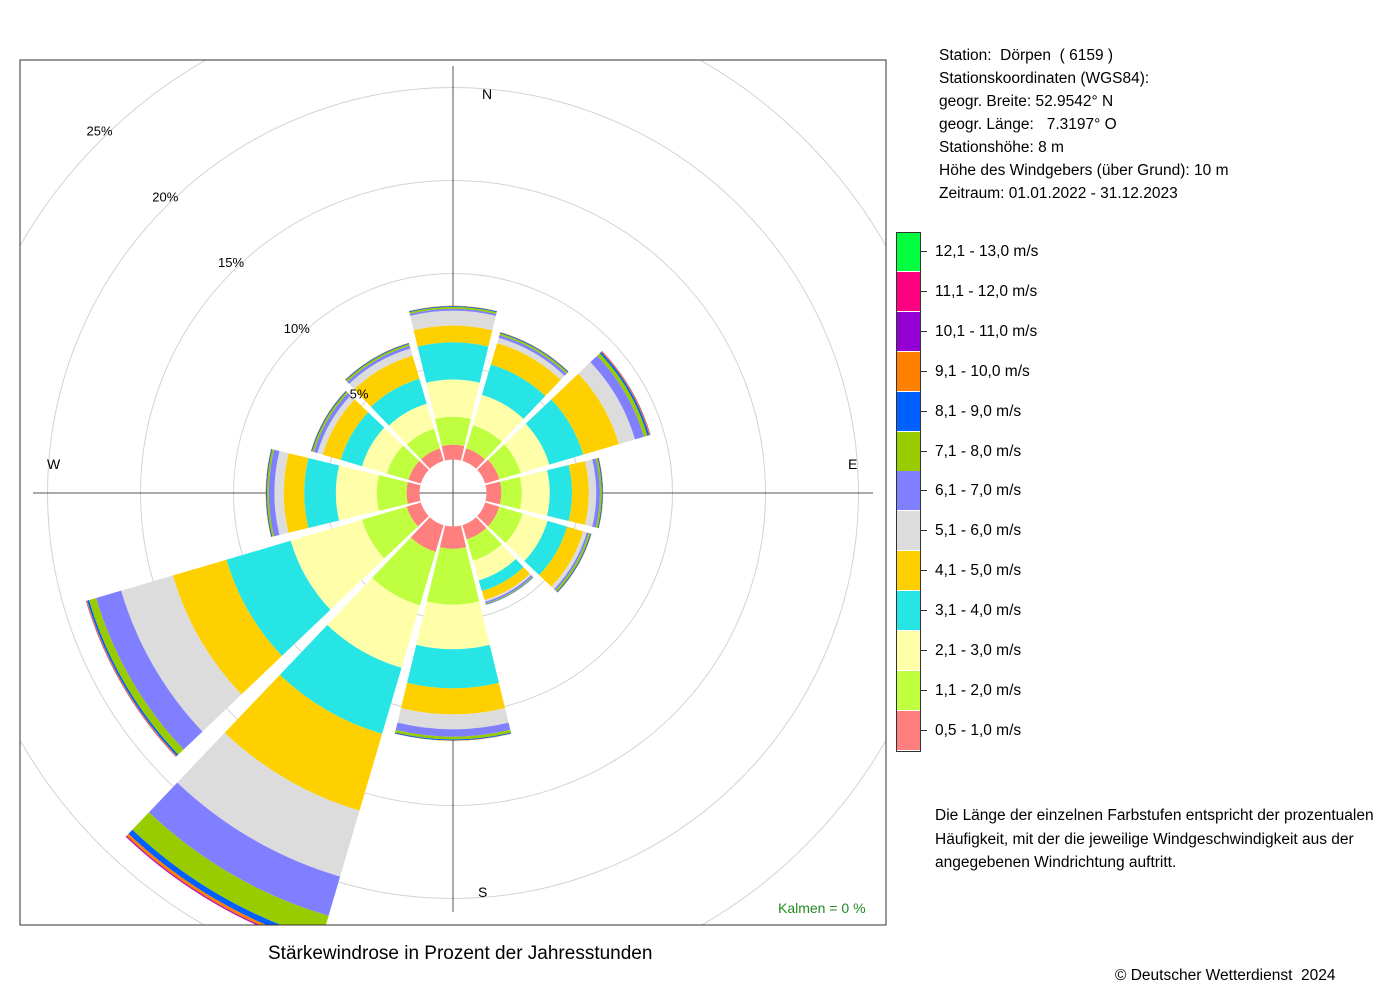 Image resolution: width=1400 pixels, height=1000 pixels. I want to click on legend-item: 8,1 - 9,0 m/s, so click(996, 411).